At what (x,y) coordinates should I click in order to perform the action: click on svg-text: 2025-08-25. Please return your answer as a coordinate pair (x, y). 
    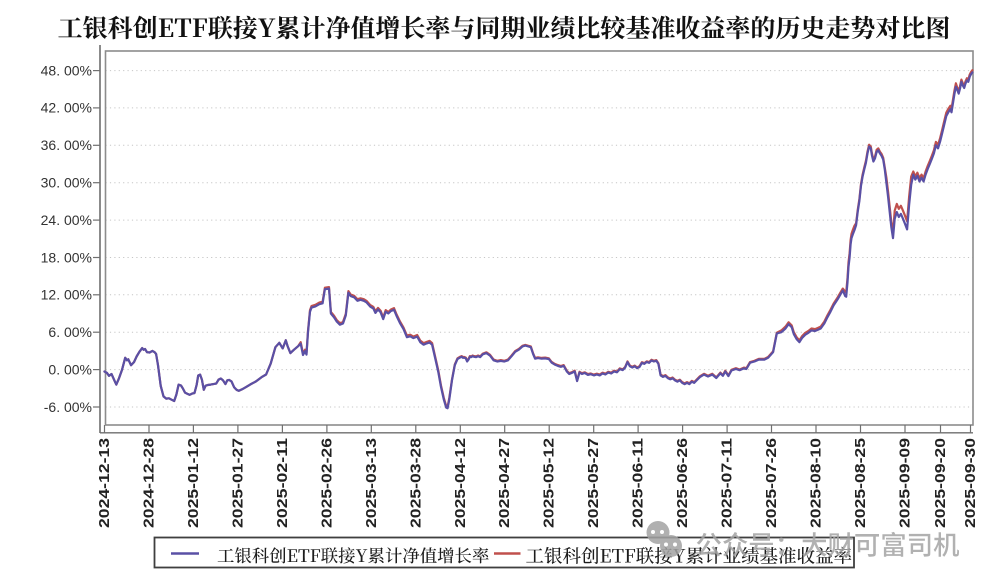
    Looking at the image, I should click on (860, 483).